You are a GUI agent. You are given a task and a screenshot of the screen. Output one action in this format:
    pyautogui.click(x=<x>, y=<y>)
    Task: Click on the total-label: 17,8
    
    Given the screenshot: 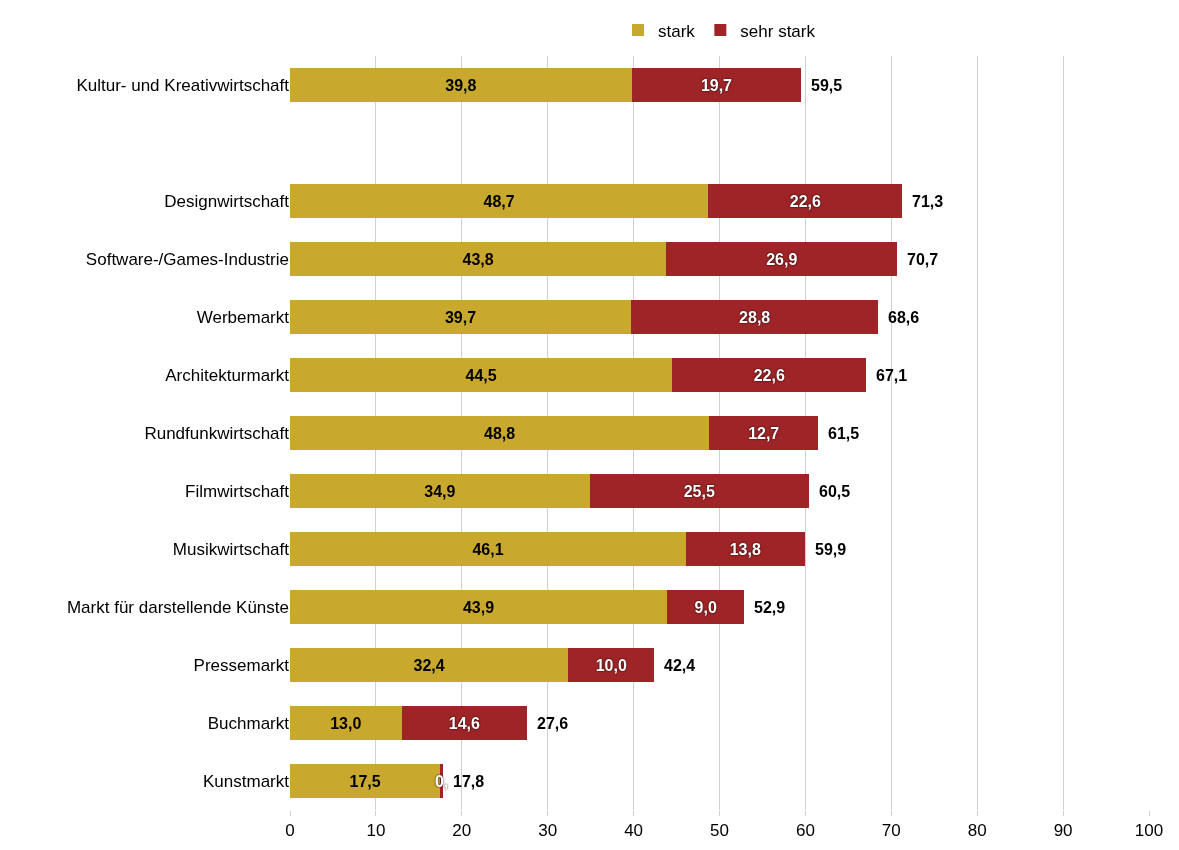 What is the action you would take?
    pyautogui.click(x=469, y=781)
    